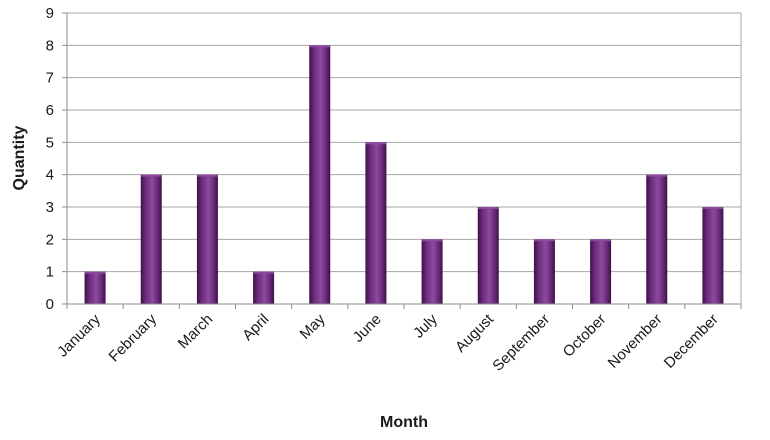 This screenshot has width=770, height=440. I want to click on y-tick-label: 7, so click(50, 78).